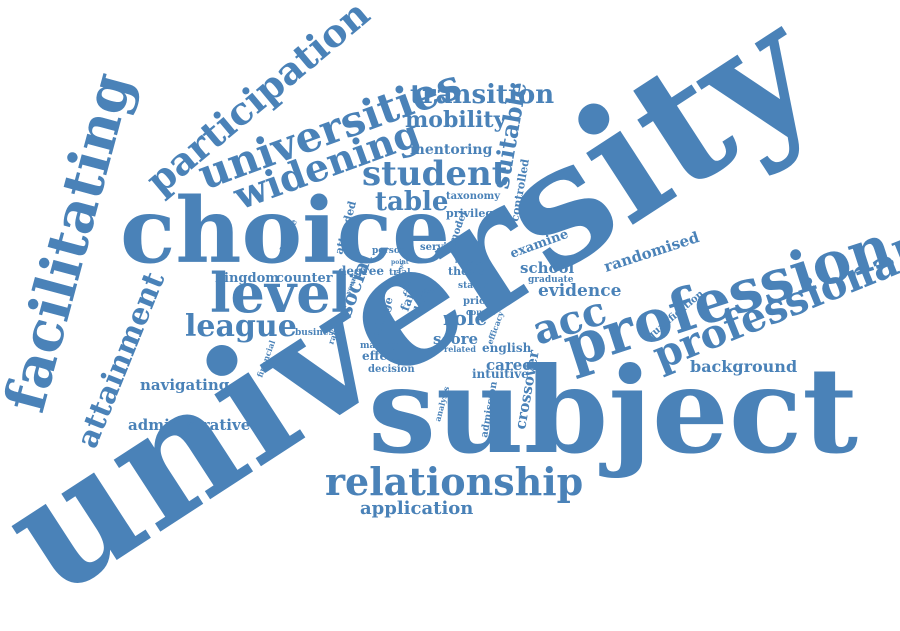 Image resolution: width=900 pixels, height=631 pixels. What do you see at coordinates (439, 247) in the screenshot?
I see `word-service: service` at bounding box center [439, 247].